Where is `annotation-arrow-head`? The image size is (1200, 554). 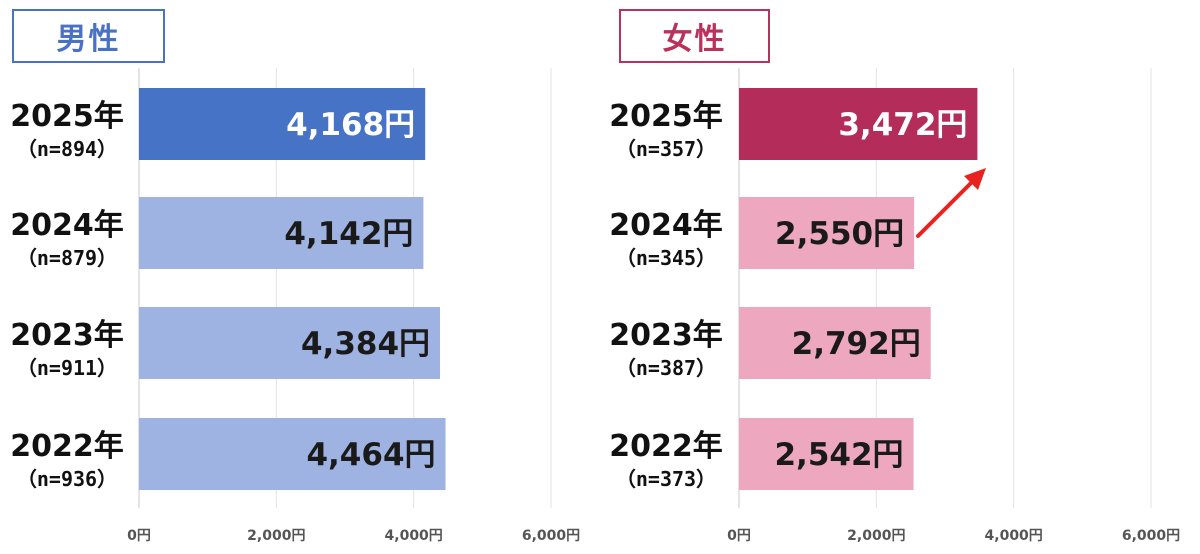
annotation-arrow-head is located at coordinates (975, 179).